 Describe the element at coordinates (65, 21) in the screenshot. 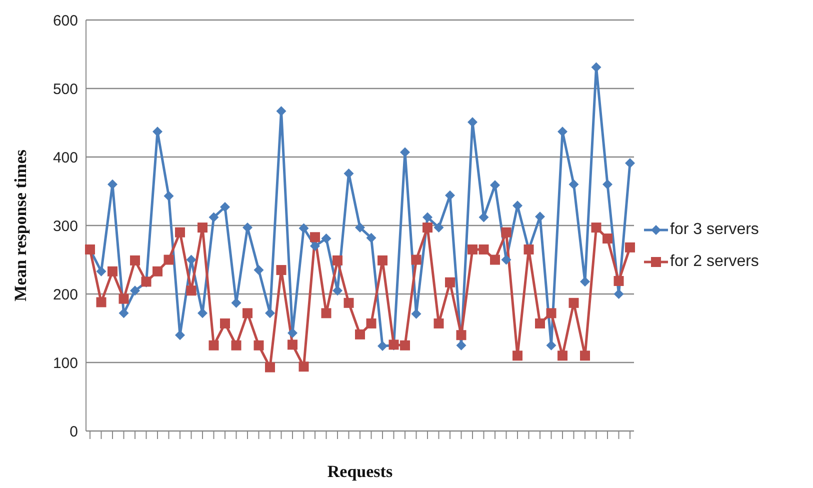

I see `y-tick-label: 600` at that location.